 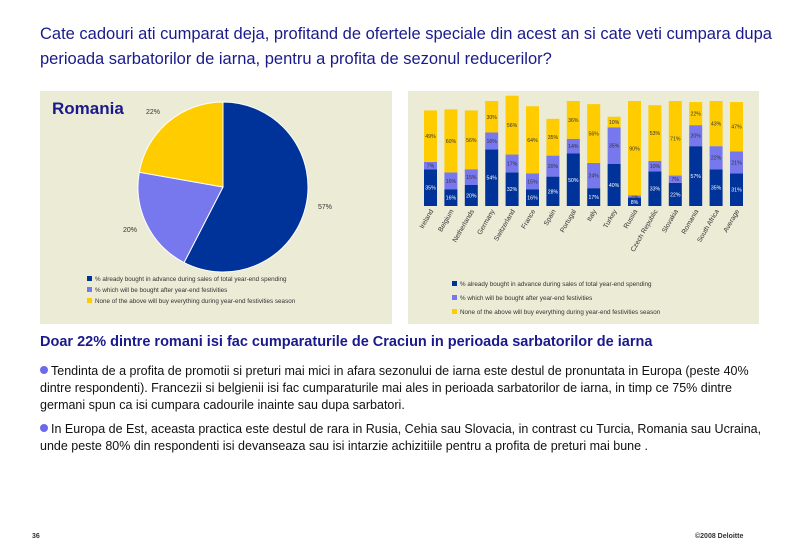 I want to click on category-tick-label: Netherlands, so click(x=464, y=226).